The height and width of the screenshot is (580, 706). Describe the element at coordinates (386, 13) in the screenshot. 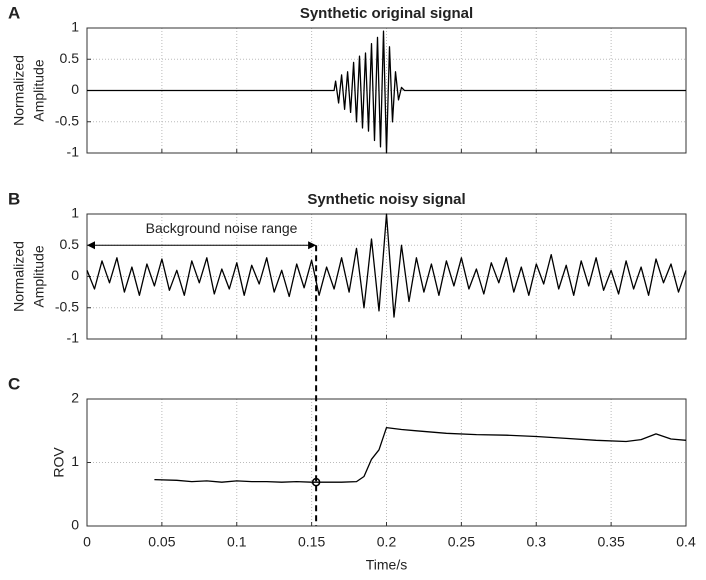

I see `chart-title: Synthetic original signal` at that location.